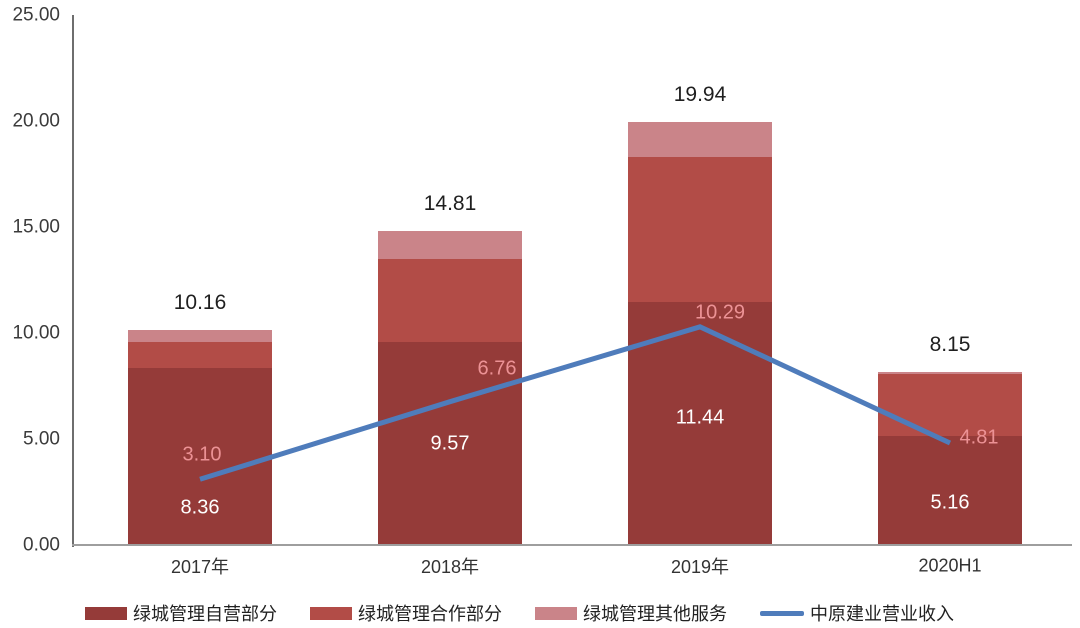 The width and height of the screenshot is (1080, 628). Describe the element at coordinates (700, 95) in the screenshot. I see `bar-total-label: 19.94` at that location.